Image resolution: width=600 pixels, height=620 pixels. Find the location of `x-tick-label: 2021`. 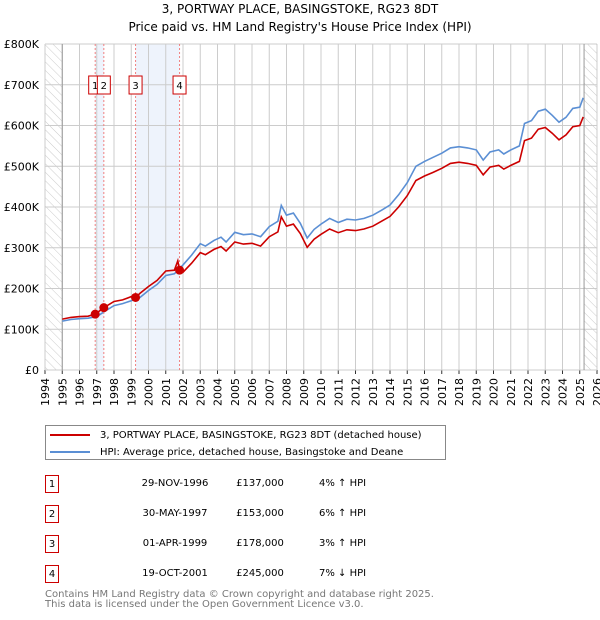

x-tick-label: 2021 is located at coordinates (511, 392).